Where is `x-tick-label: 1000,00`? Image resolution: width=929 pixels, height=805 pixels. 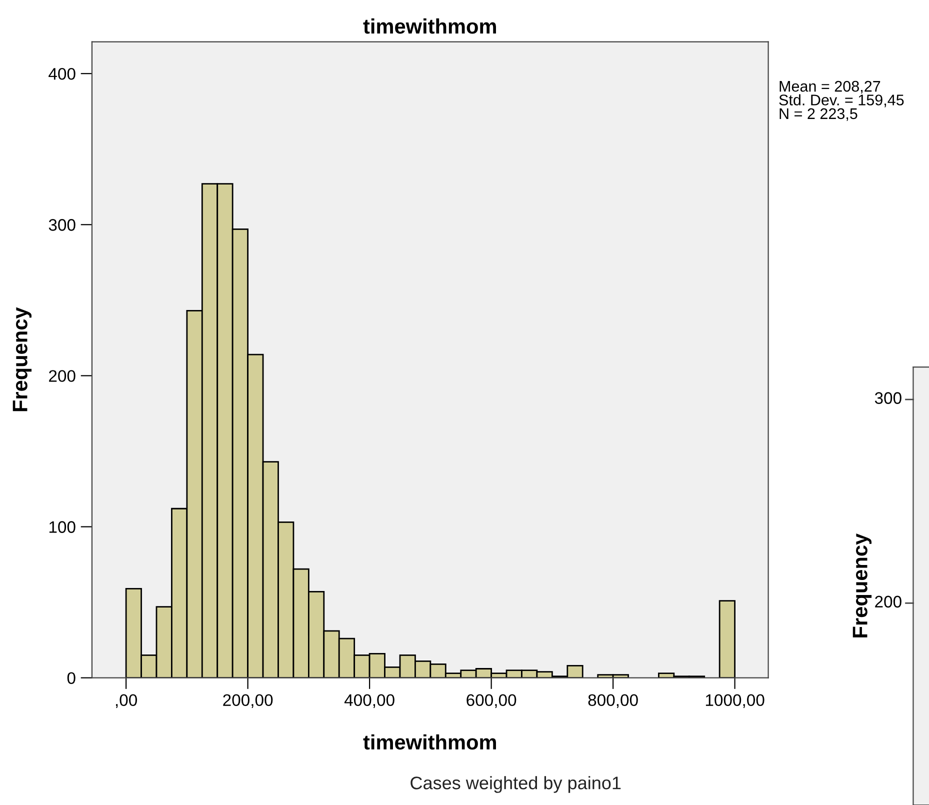
x-tick-label: 1000,00 is located at coordinates (735, 701).